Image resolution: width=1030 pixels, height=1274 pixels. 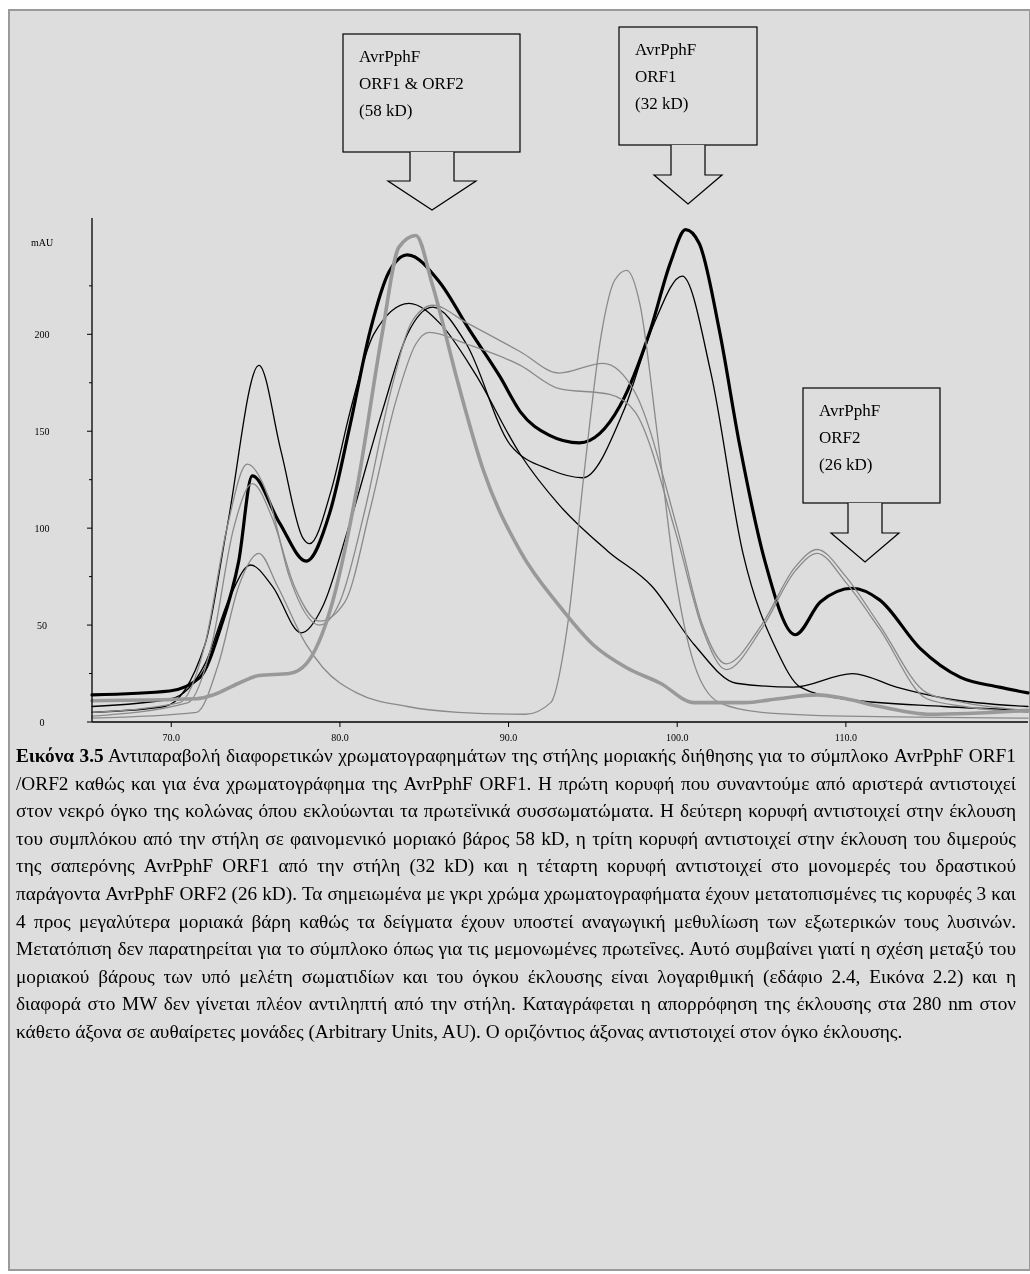 What do you see at coordinates (171, 737) in the screenshot?
I see `x-tick-label: 70.0` at bounding box center [171, 737].